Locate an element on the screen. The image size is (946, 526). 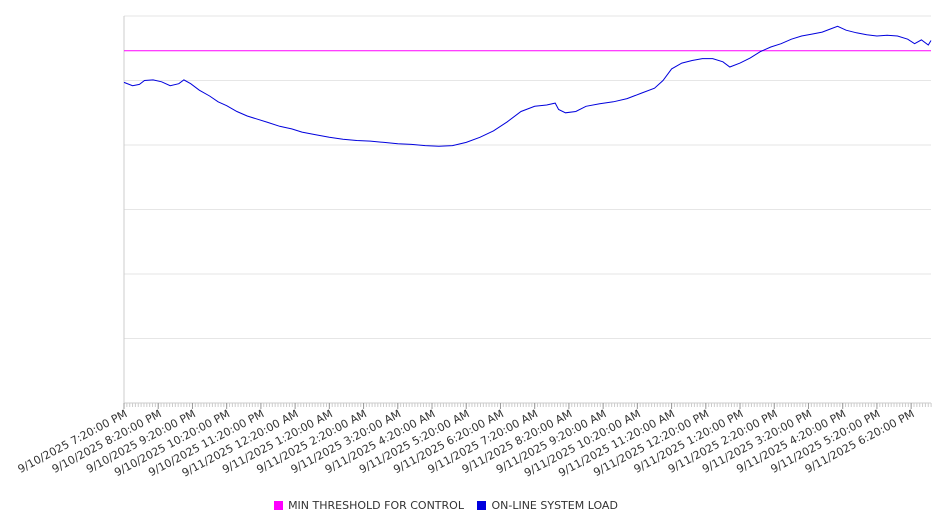
legend-label-min-threshold: MIN THRESHOLD FOR CONTROL is located at coordinates (376, 505).